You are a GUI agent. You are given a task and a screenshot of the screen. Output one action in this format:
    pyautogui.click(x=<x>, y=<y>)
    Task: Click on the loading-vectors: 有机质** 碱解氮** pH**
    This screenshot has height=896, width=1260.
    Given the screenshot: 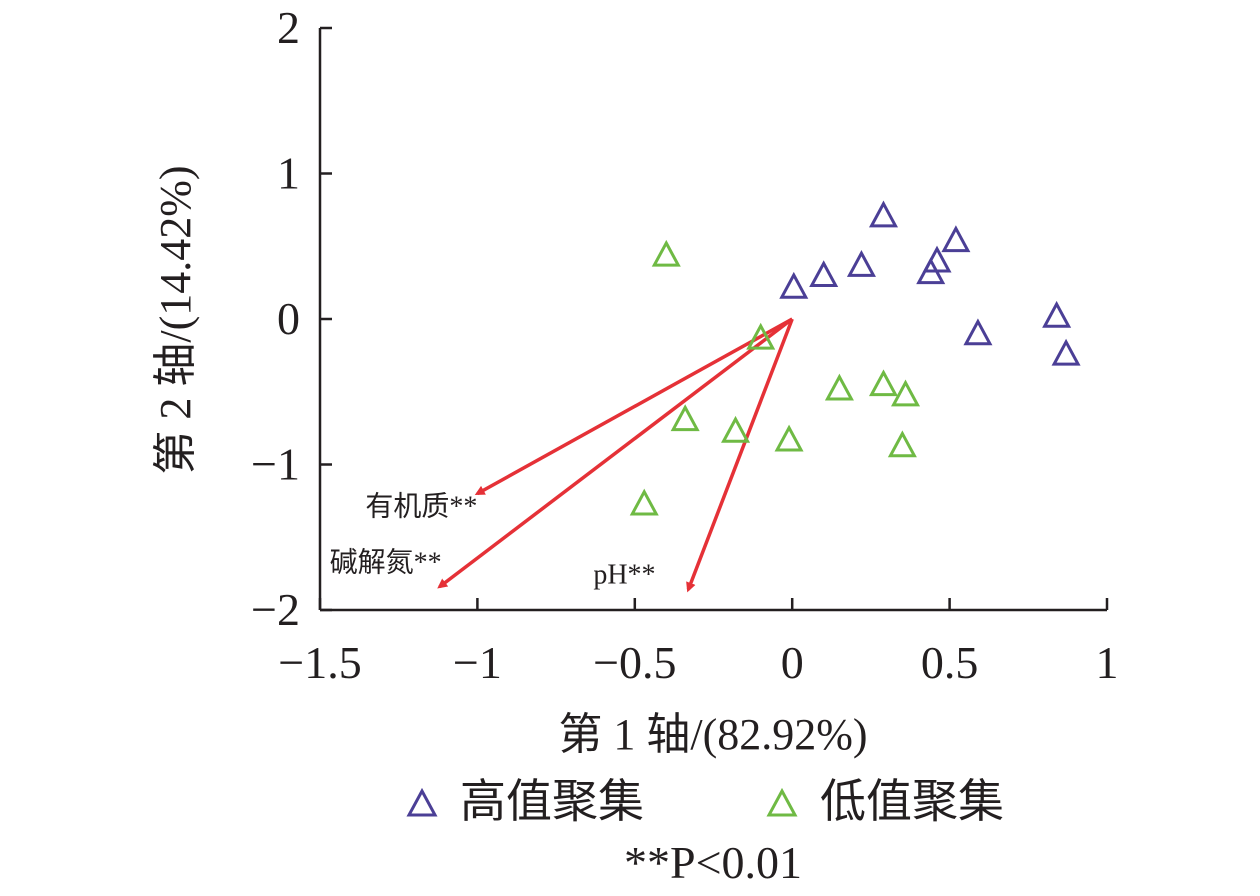 What is the action you would take?
    pyautogui.click(x=562, y=455)
    